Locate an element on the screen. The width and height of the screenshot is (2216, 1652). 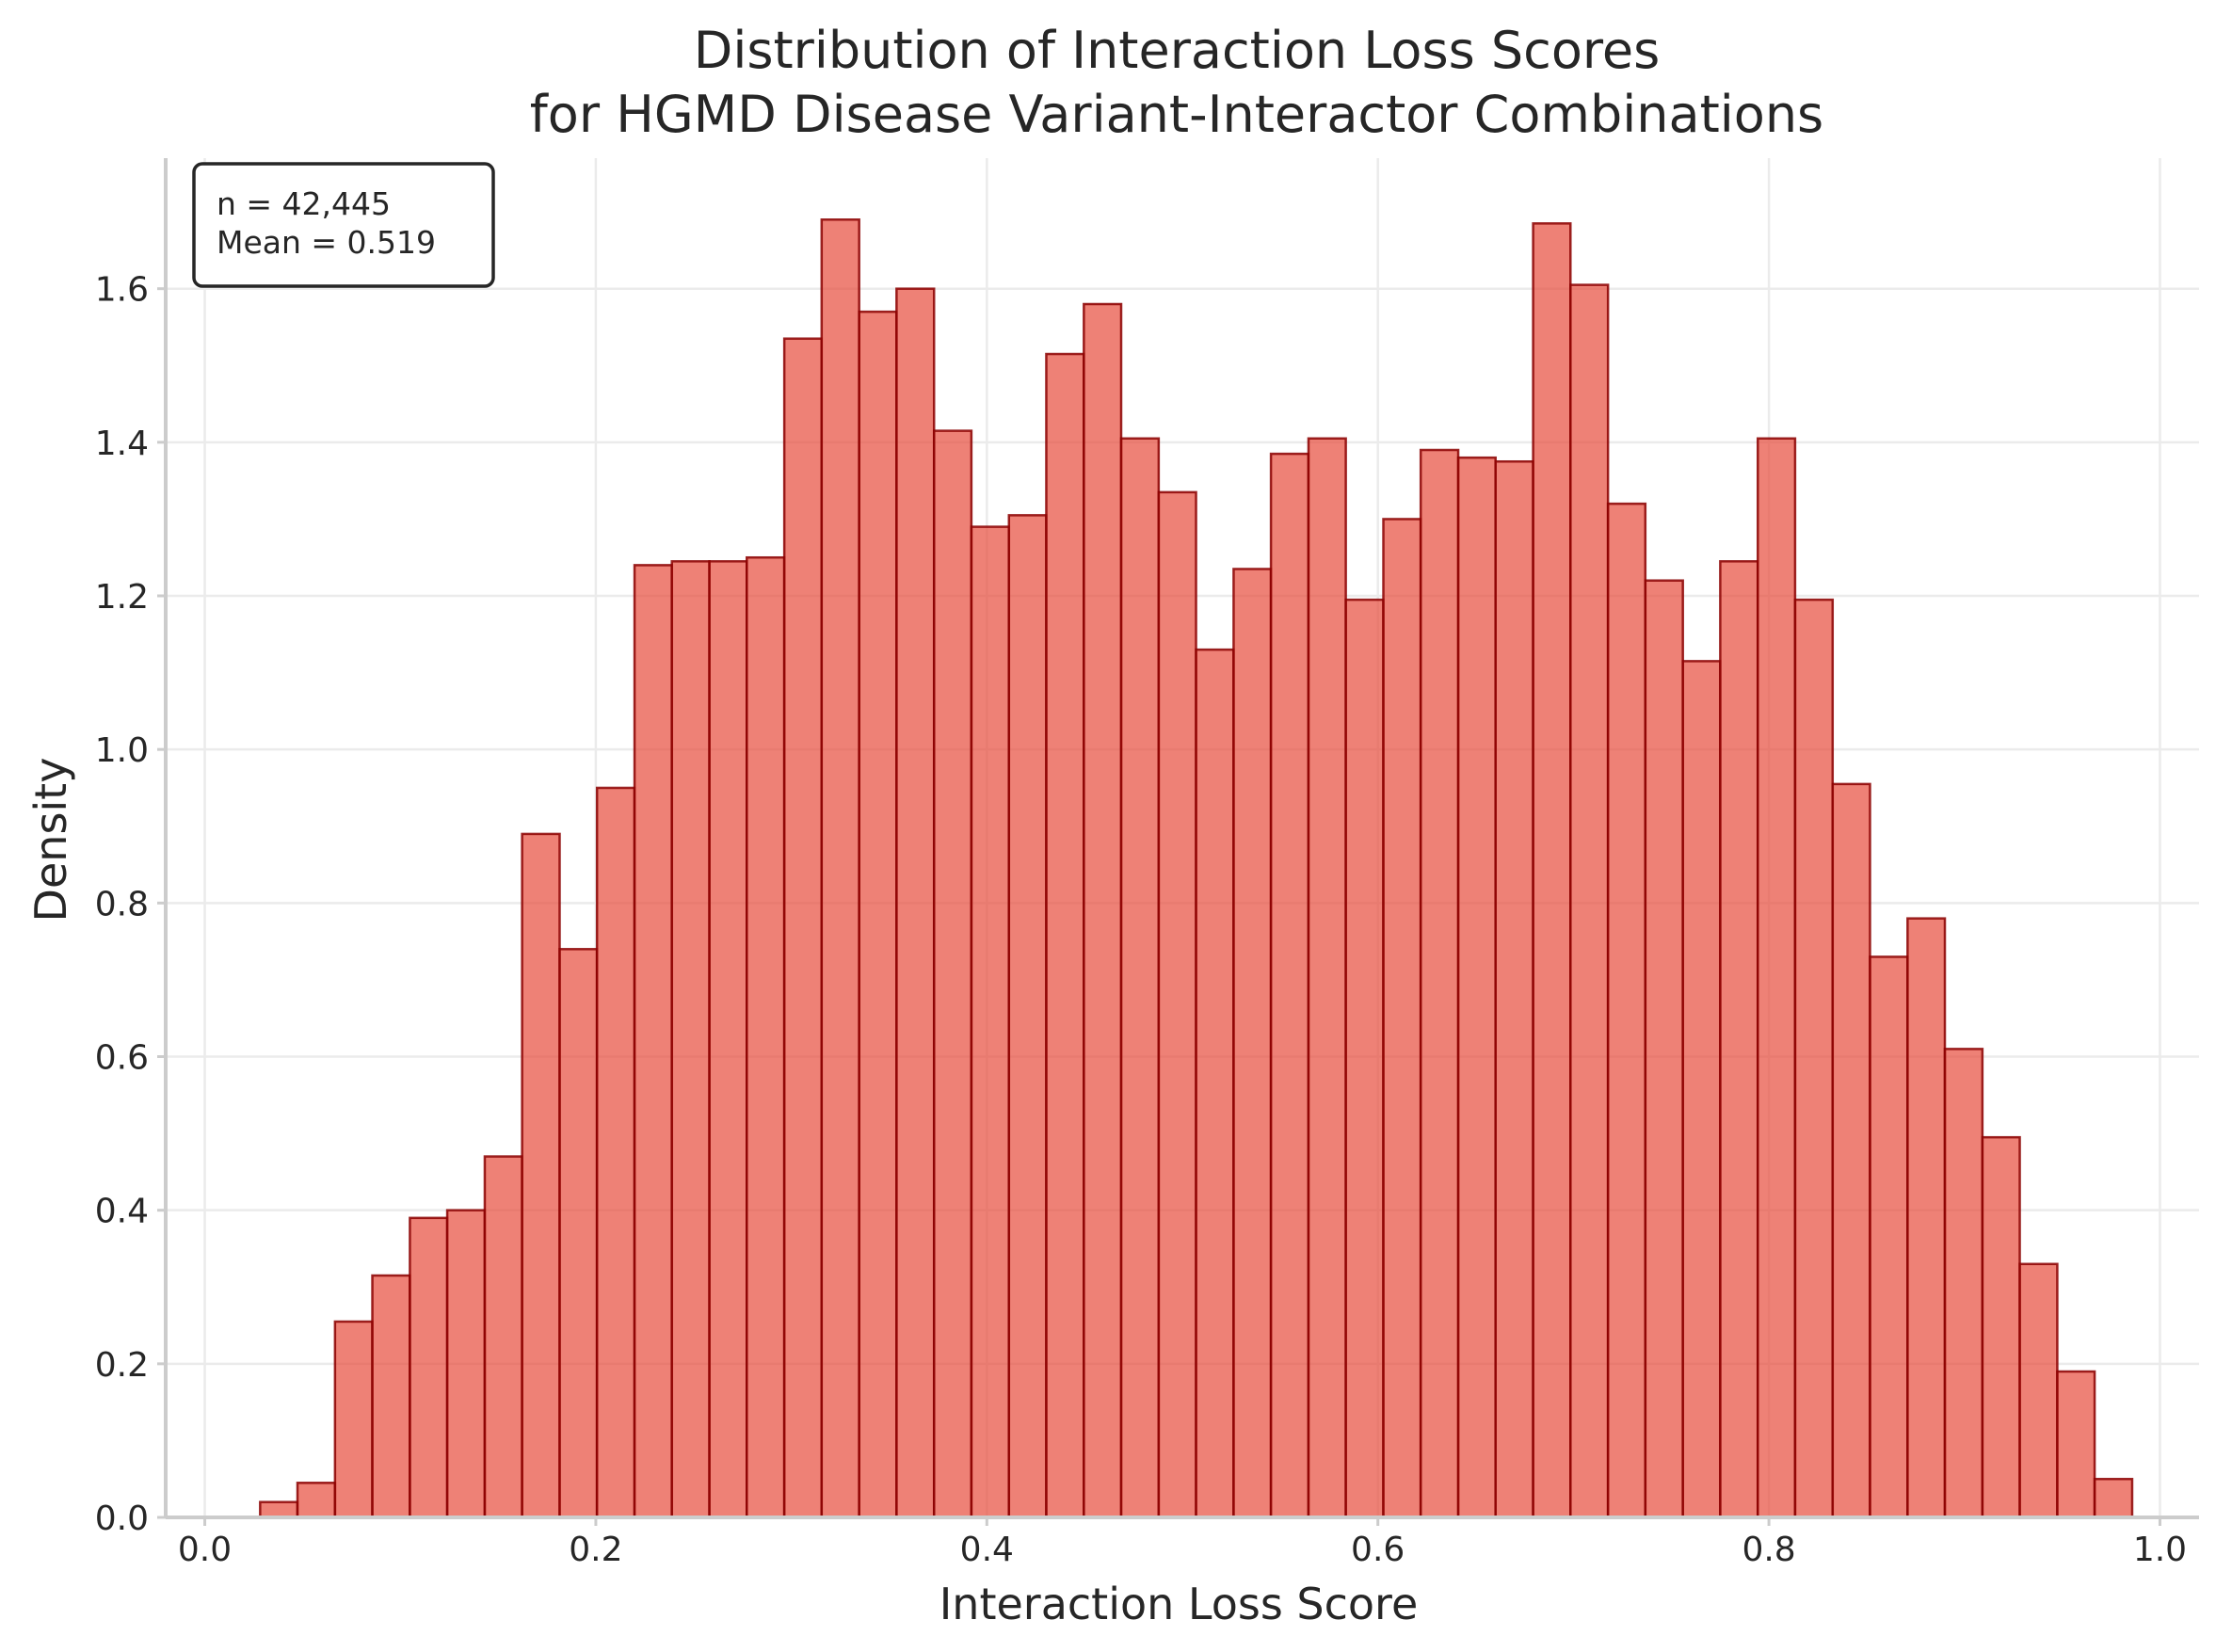
stats-annotation-box: n = 42,445 Mean = 0.519 is located at coordinates (343, 225).